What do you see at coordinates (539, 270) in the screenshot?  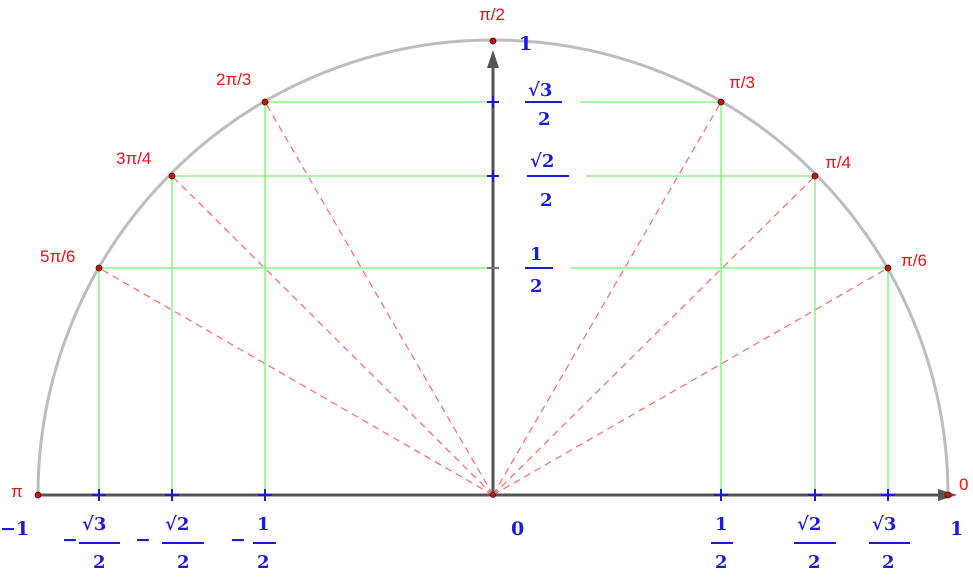 I see `y-label-half: 1 2` at bounding box center [539, 270].